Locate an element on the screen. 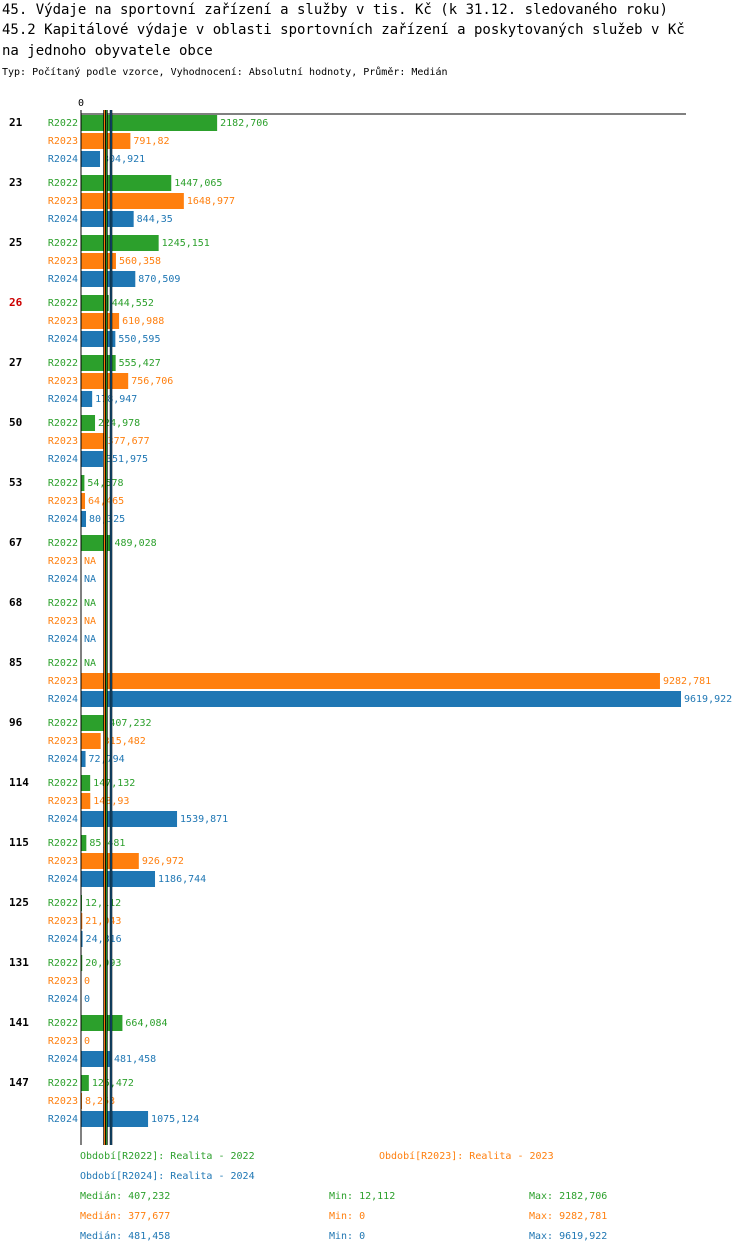 The width and height of the screenshot is (750, 1254). stat-max-2022: Max: 2182,706 is located at coordinates (568, 1196).